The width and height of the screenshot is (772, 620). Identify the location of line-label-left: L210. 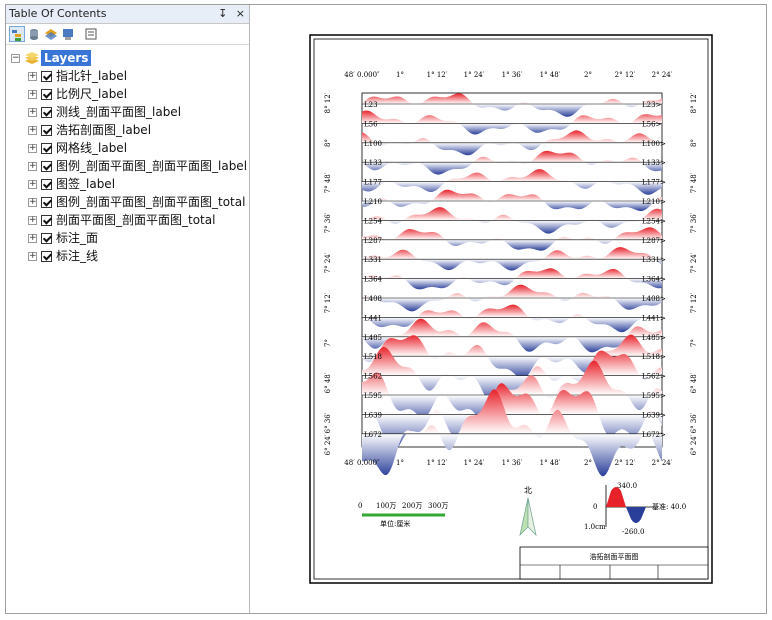
(373, 202).